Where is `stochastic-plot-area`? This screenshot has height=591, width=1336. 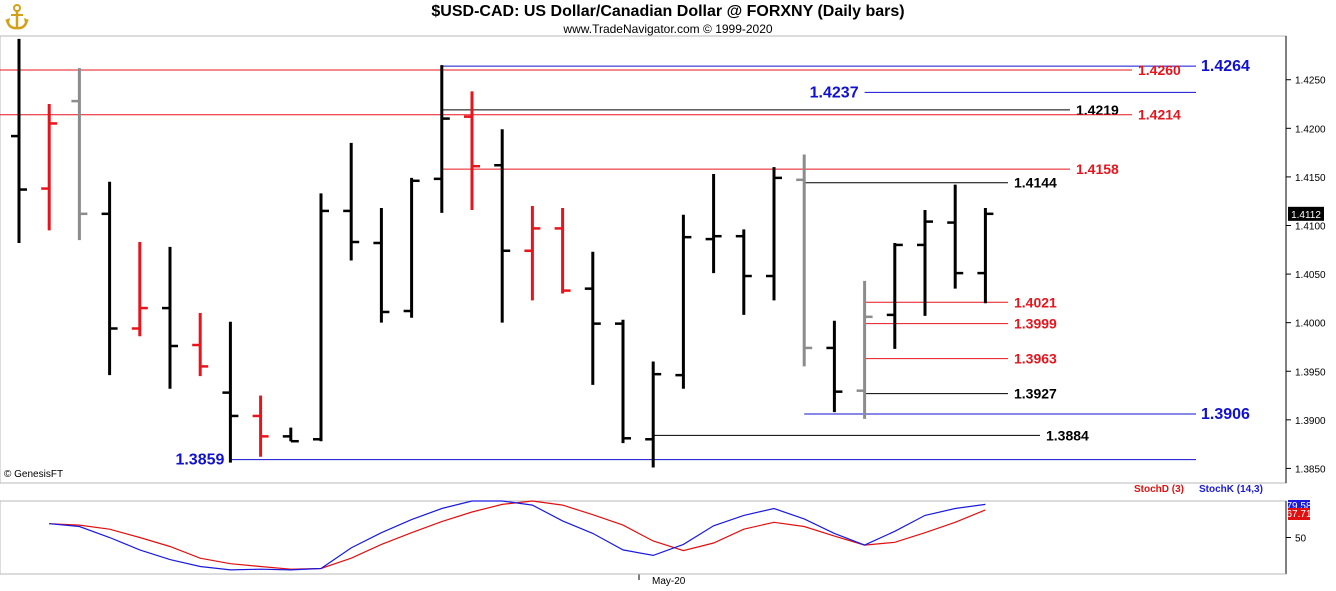
stochastic-plot-area is located at coordinates (643, 537).